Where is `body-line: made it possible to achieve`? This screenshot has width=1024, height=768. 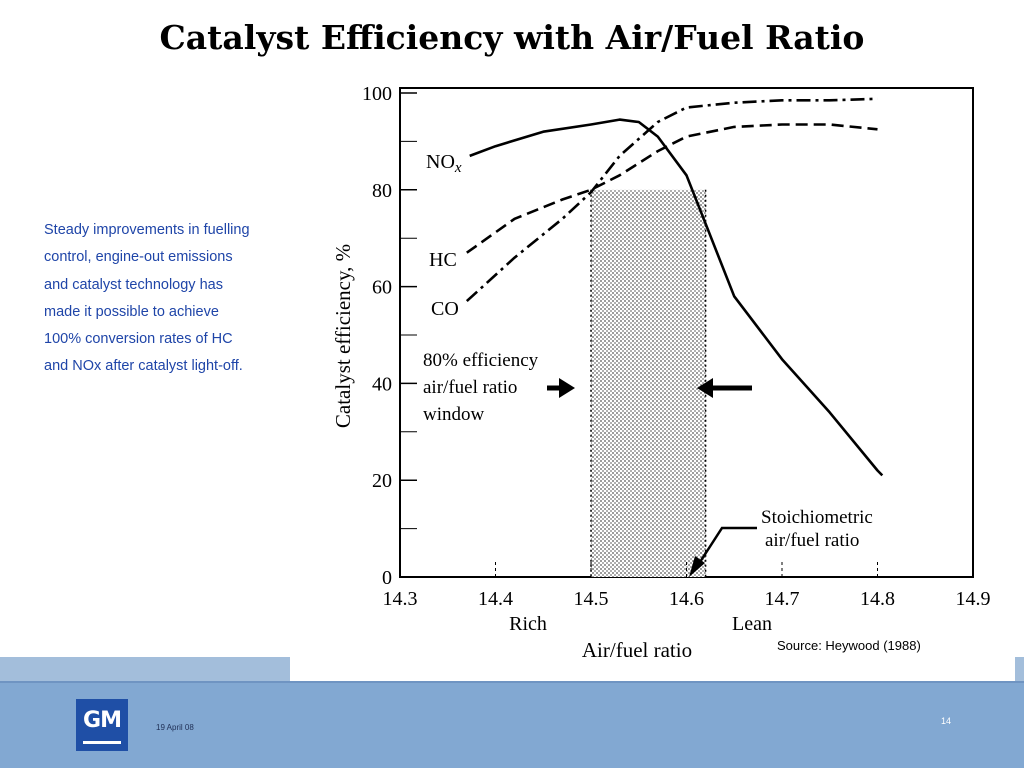
body-line: made it possible to achieve is located at coordinates (131, 311).